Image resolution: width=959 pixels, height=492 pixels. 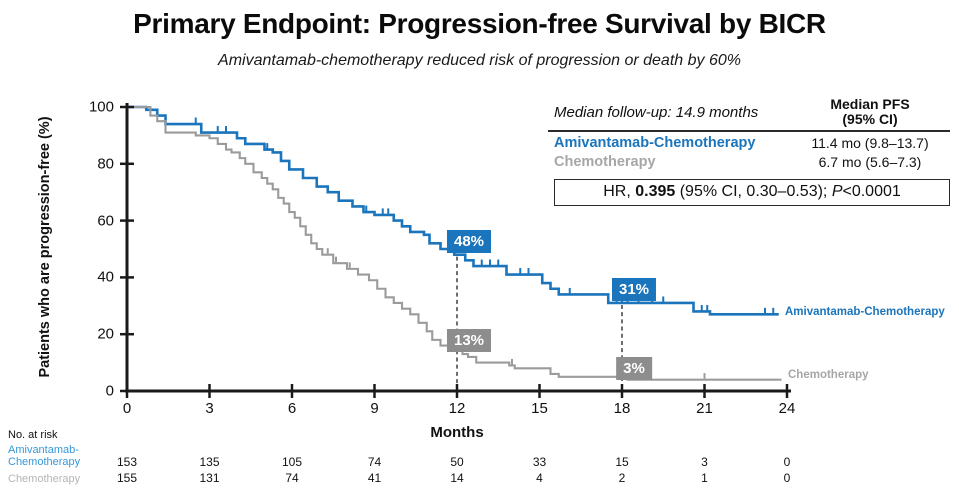 I want to click on risk-count: 1, so click(x=704, y=478).